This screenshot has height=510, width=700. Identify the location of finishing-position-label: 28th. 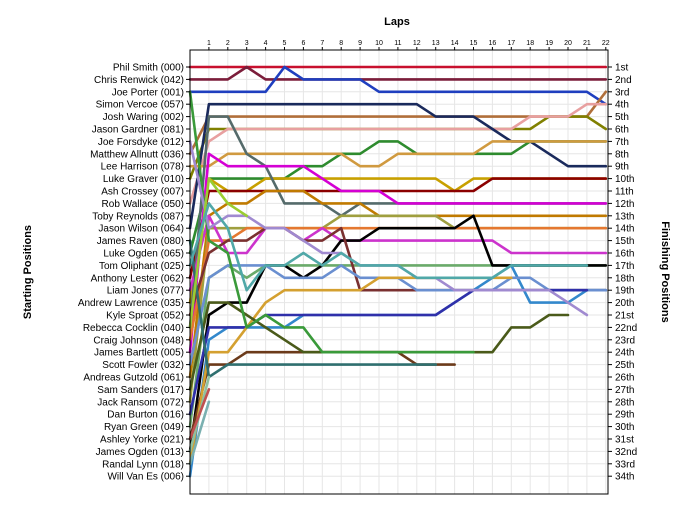
(624, 402).